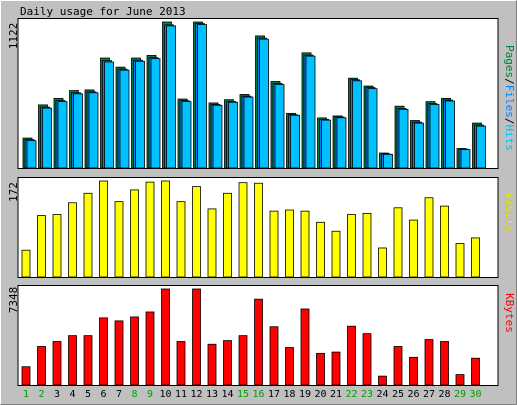 Image resolution: width=517 pixels, height=405 pixels. Describe the element at coordinates (509, 121) in the screenshot. I see `legend-sep-2: /` at that location.